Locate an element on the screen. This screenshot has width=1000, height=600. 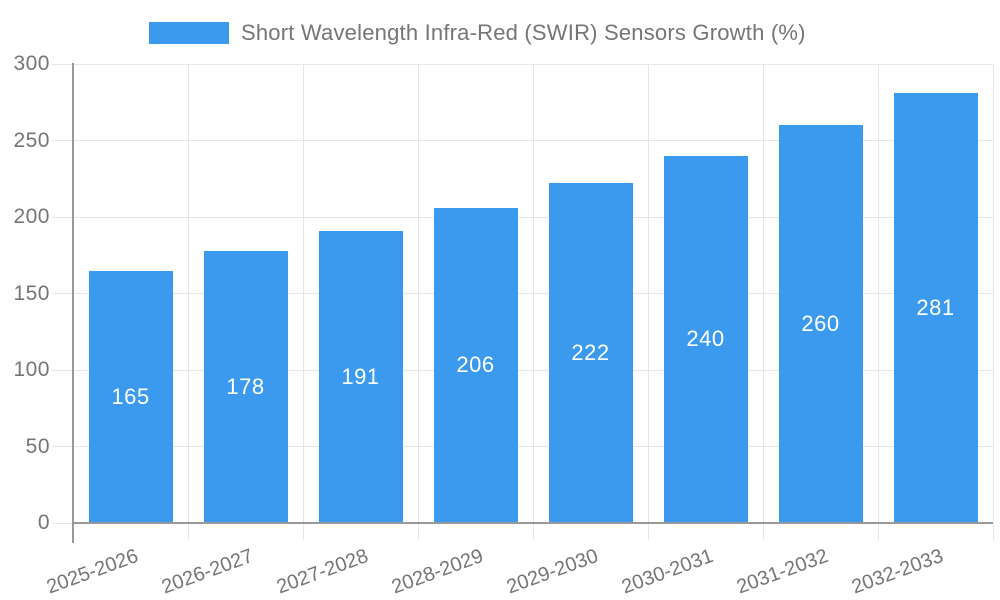
bar-2031-2032: 260 is located at coordinates (820, 324).